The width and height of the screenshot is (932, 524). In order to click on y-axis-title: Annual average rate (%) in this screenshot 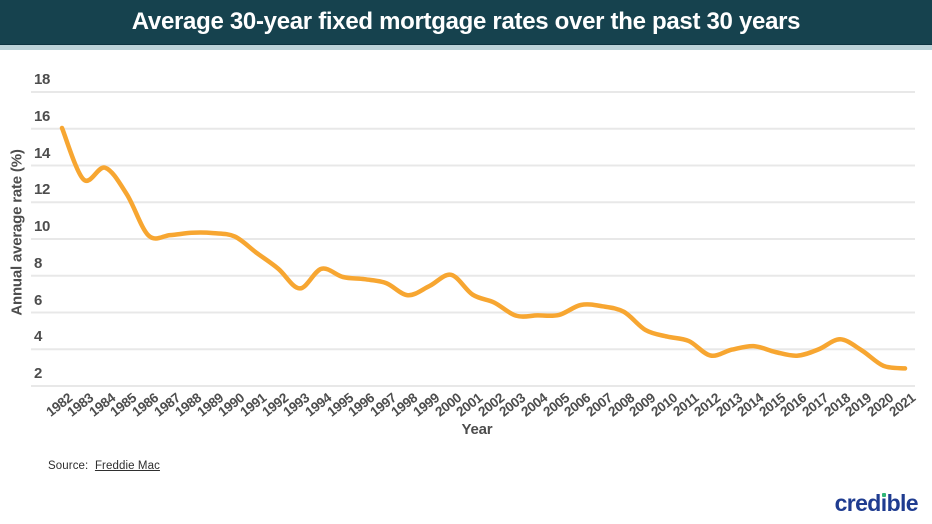, I will do `click(17, 232)`.